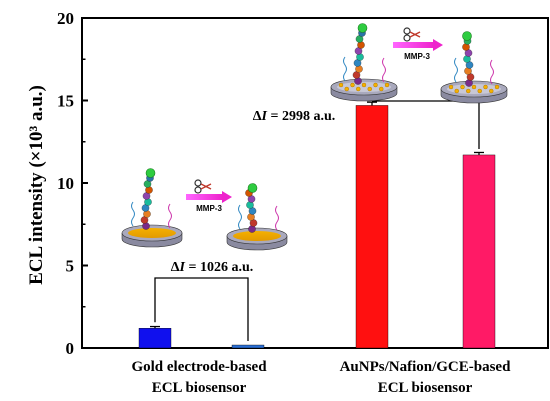 Image resolution: width=550 pixels, height=401 pixels. I want to click on y-tick-label: 10, so click(65, 183).